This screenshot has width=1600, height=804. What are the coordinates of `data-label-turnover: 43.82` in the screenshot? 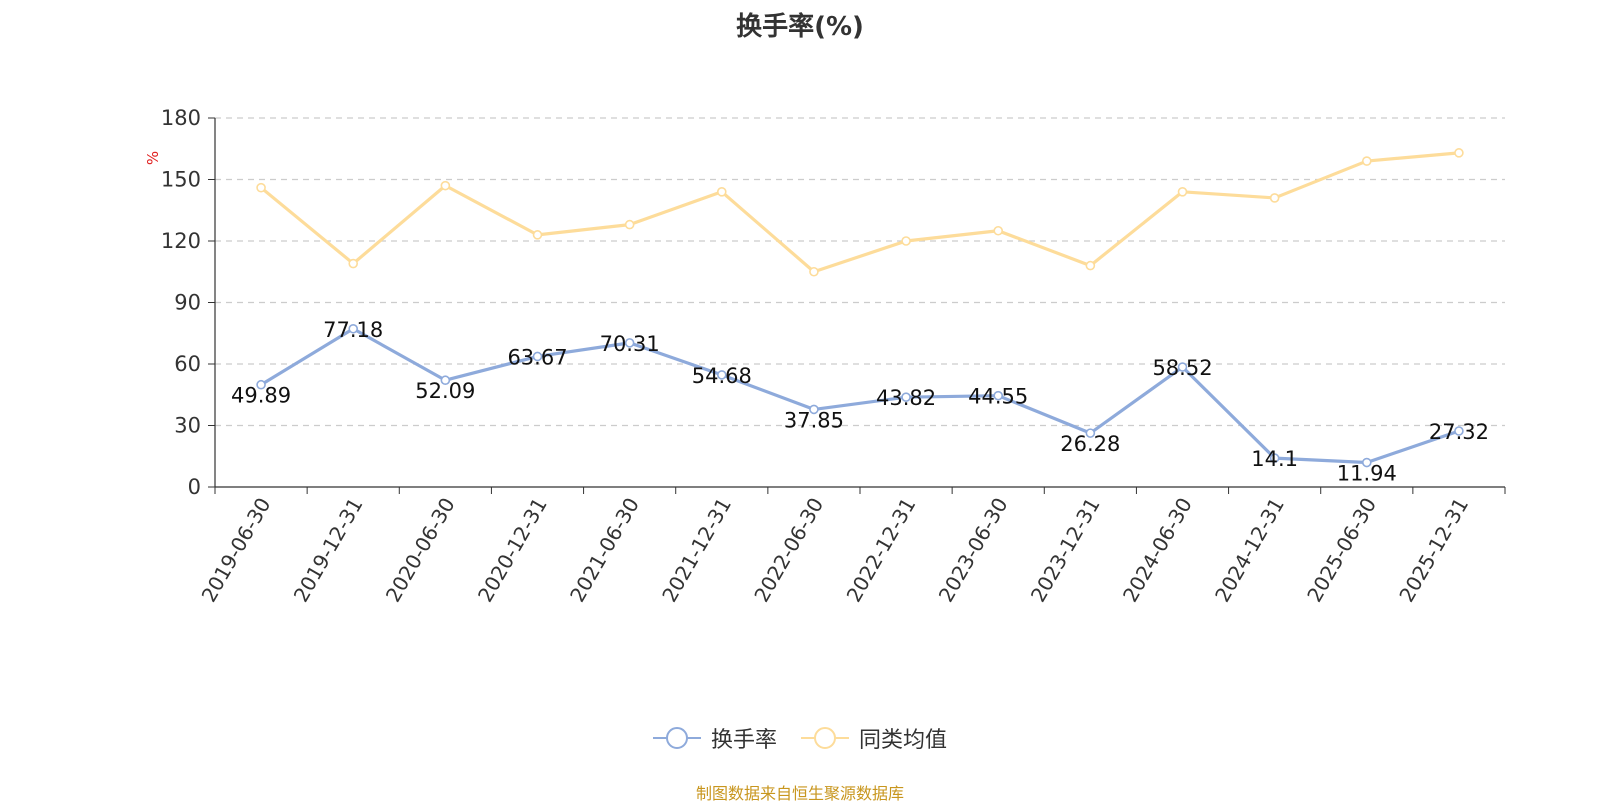 It's located at (906, 398).